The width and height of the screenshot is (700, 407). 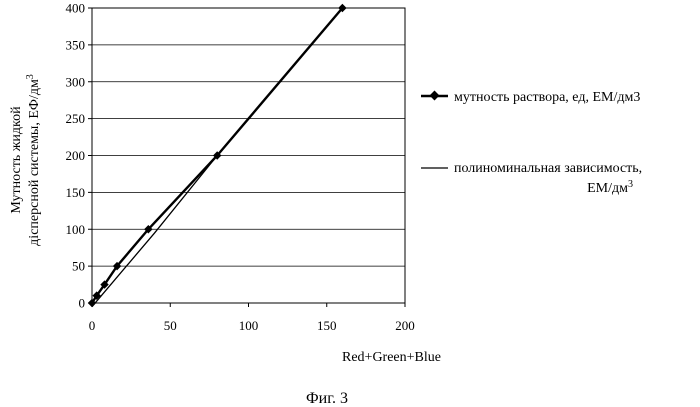 What do you see at coordinates (249, 325) in the screenshot?
I see `x-tick-label: 100` at bounding box center [249, 325].